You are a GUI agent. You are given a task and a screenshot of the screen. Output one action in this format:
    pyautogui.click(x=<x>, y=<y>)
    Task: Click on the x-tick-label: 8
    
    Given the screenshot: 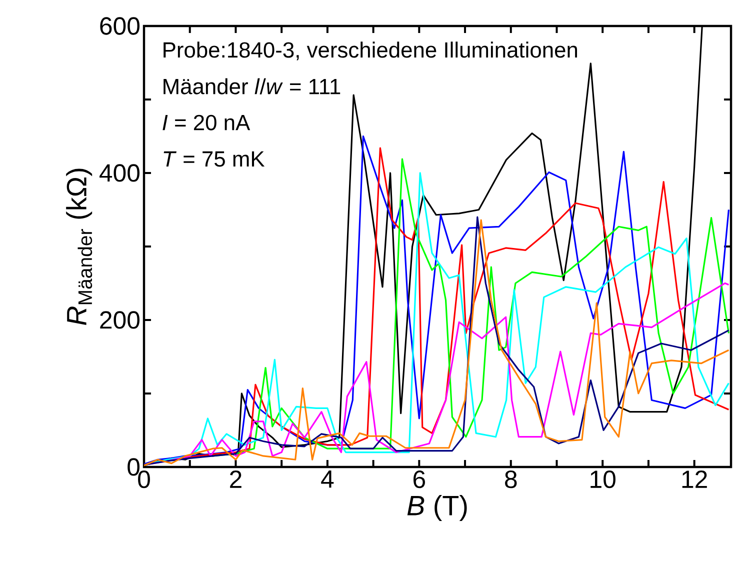 What is the action you would take?
    pyautogui.click(x=511, y=479)
    